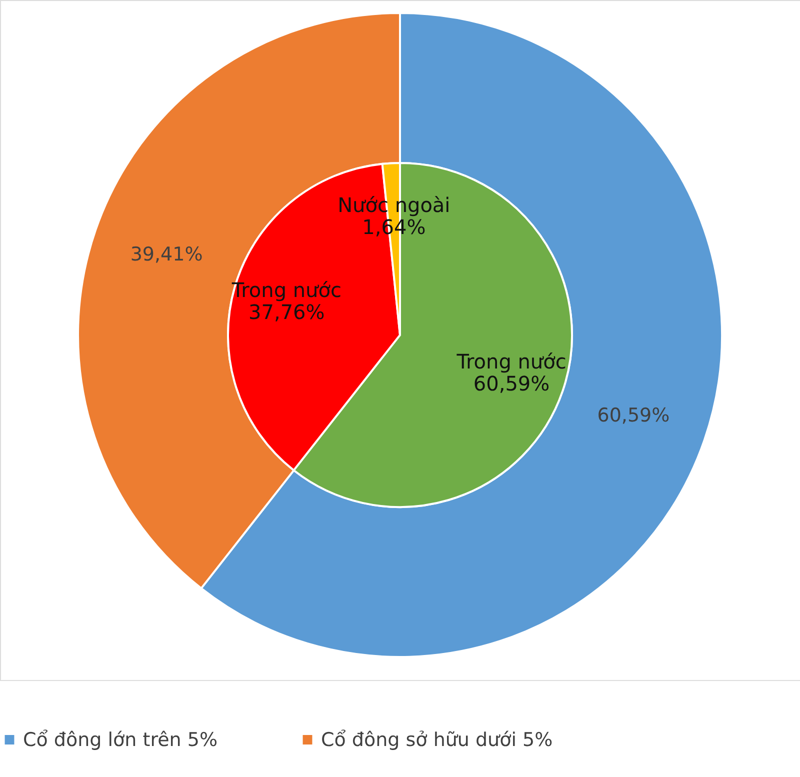 Image resolution: width=800 pixels, height=777 pixels. What do you see at coordinates (437, 739) in the screenshot?
I see `legend-label: Cổ đông sở hữu dưới 5%` at bounding box center [437, 739].